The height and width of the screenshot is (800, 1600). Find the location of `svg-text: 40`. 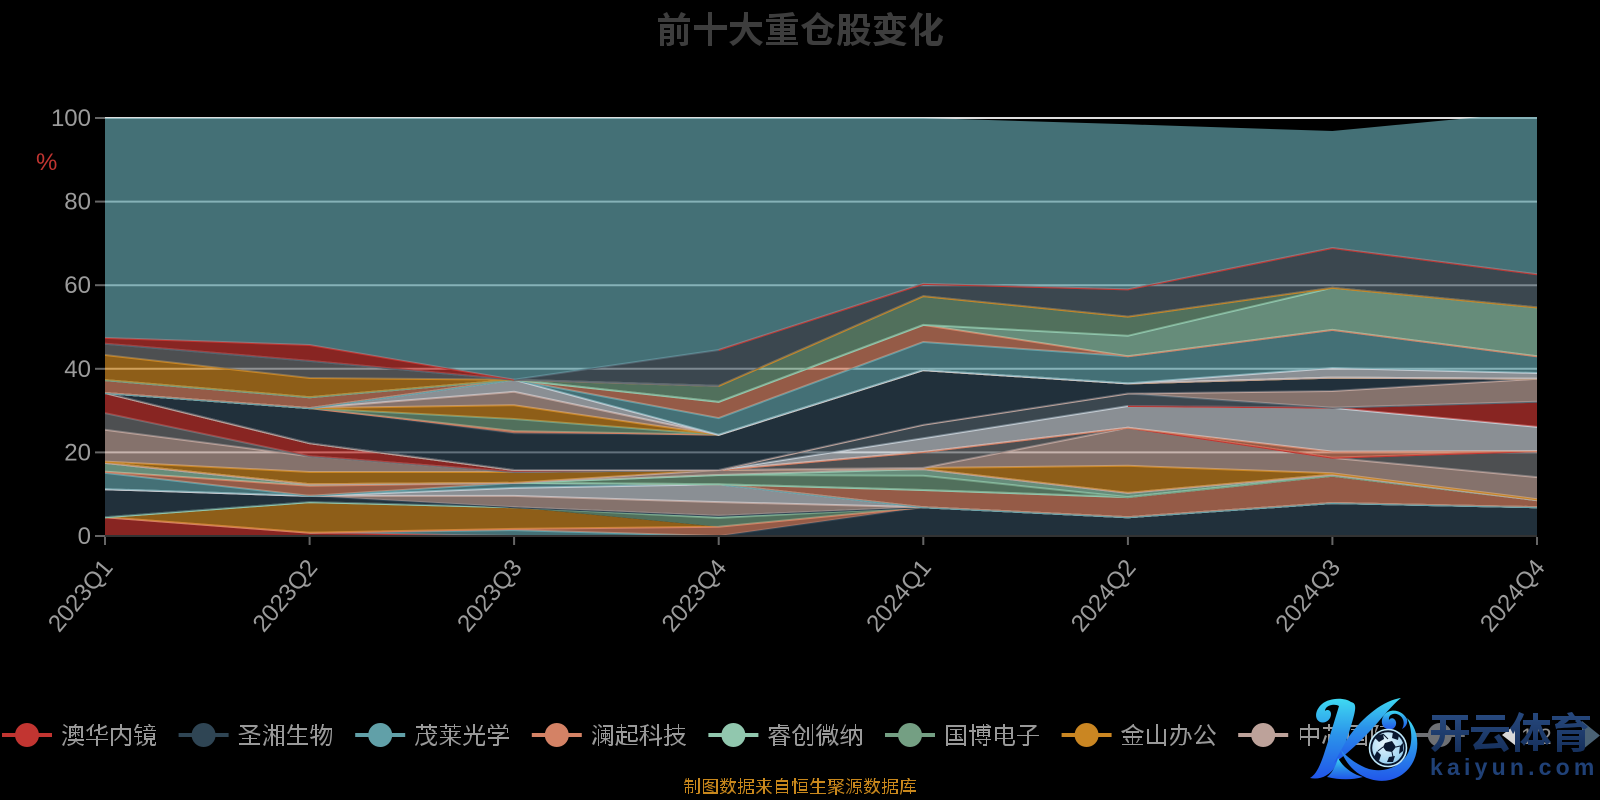

svg-text: 40 is located at coordinates (77, 369).